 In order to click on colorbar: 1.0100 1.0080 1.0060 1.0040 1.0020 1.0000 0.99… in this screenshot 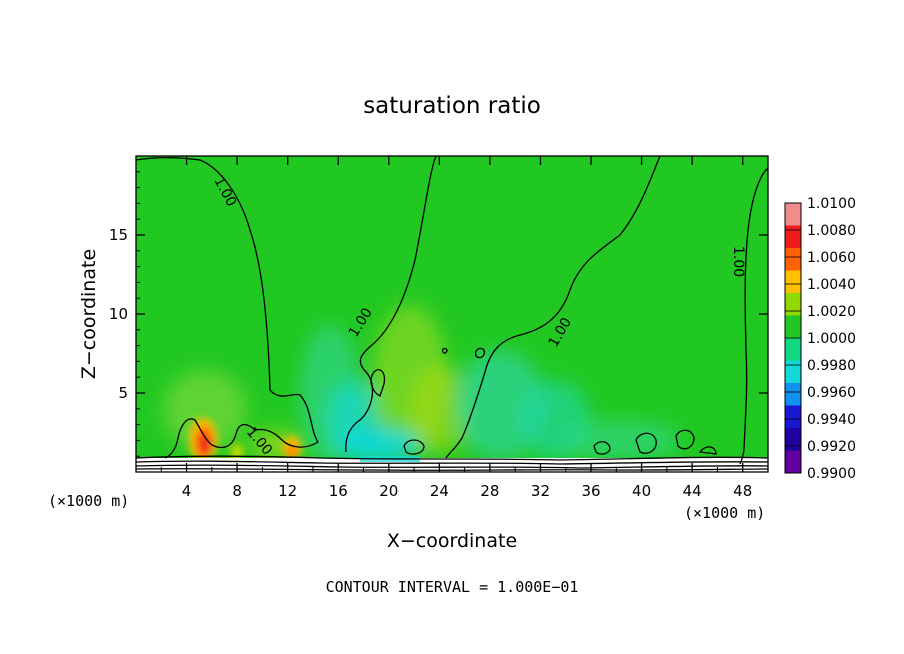, I will do `click(820, 339)`.